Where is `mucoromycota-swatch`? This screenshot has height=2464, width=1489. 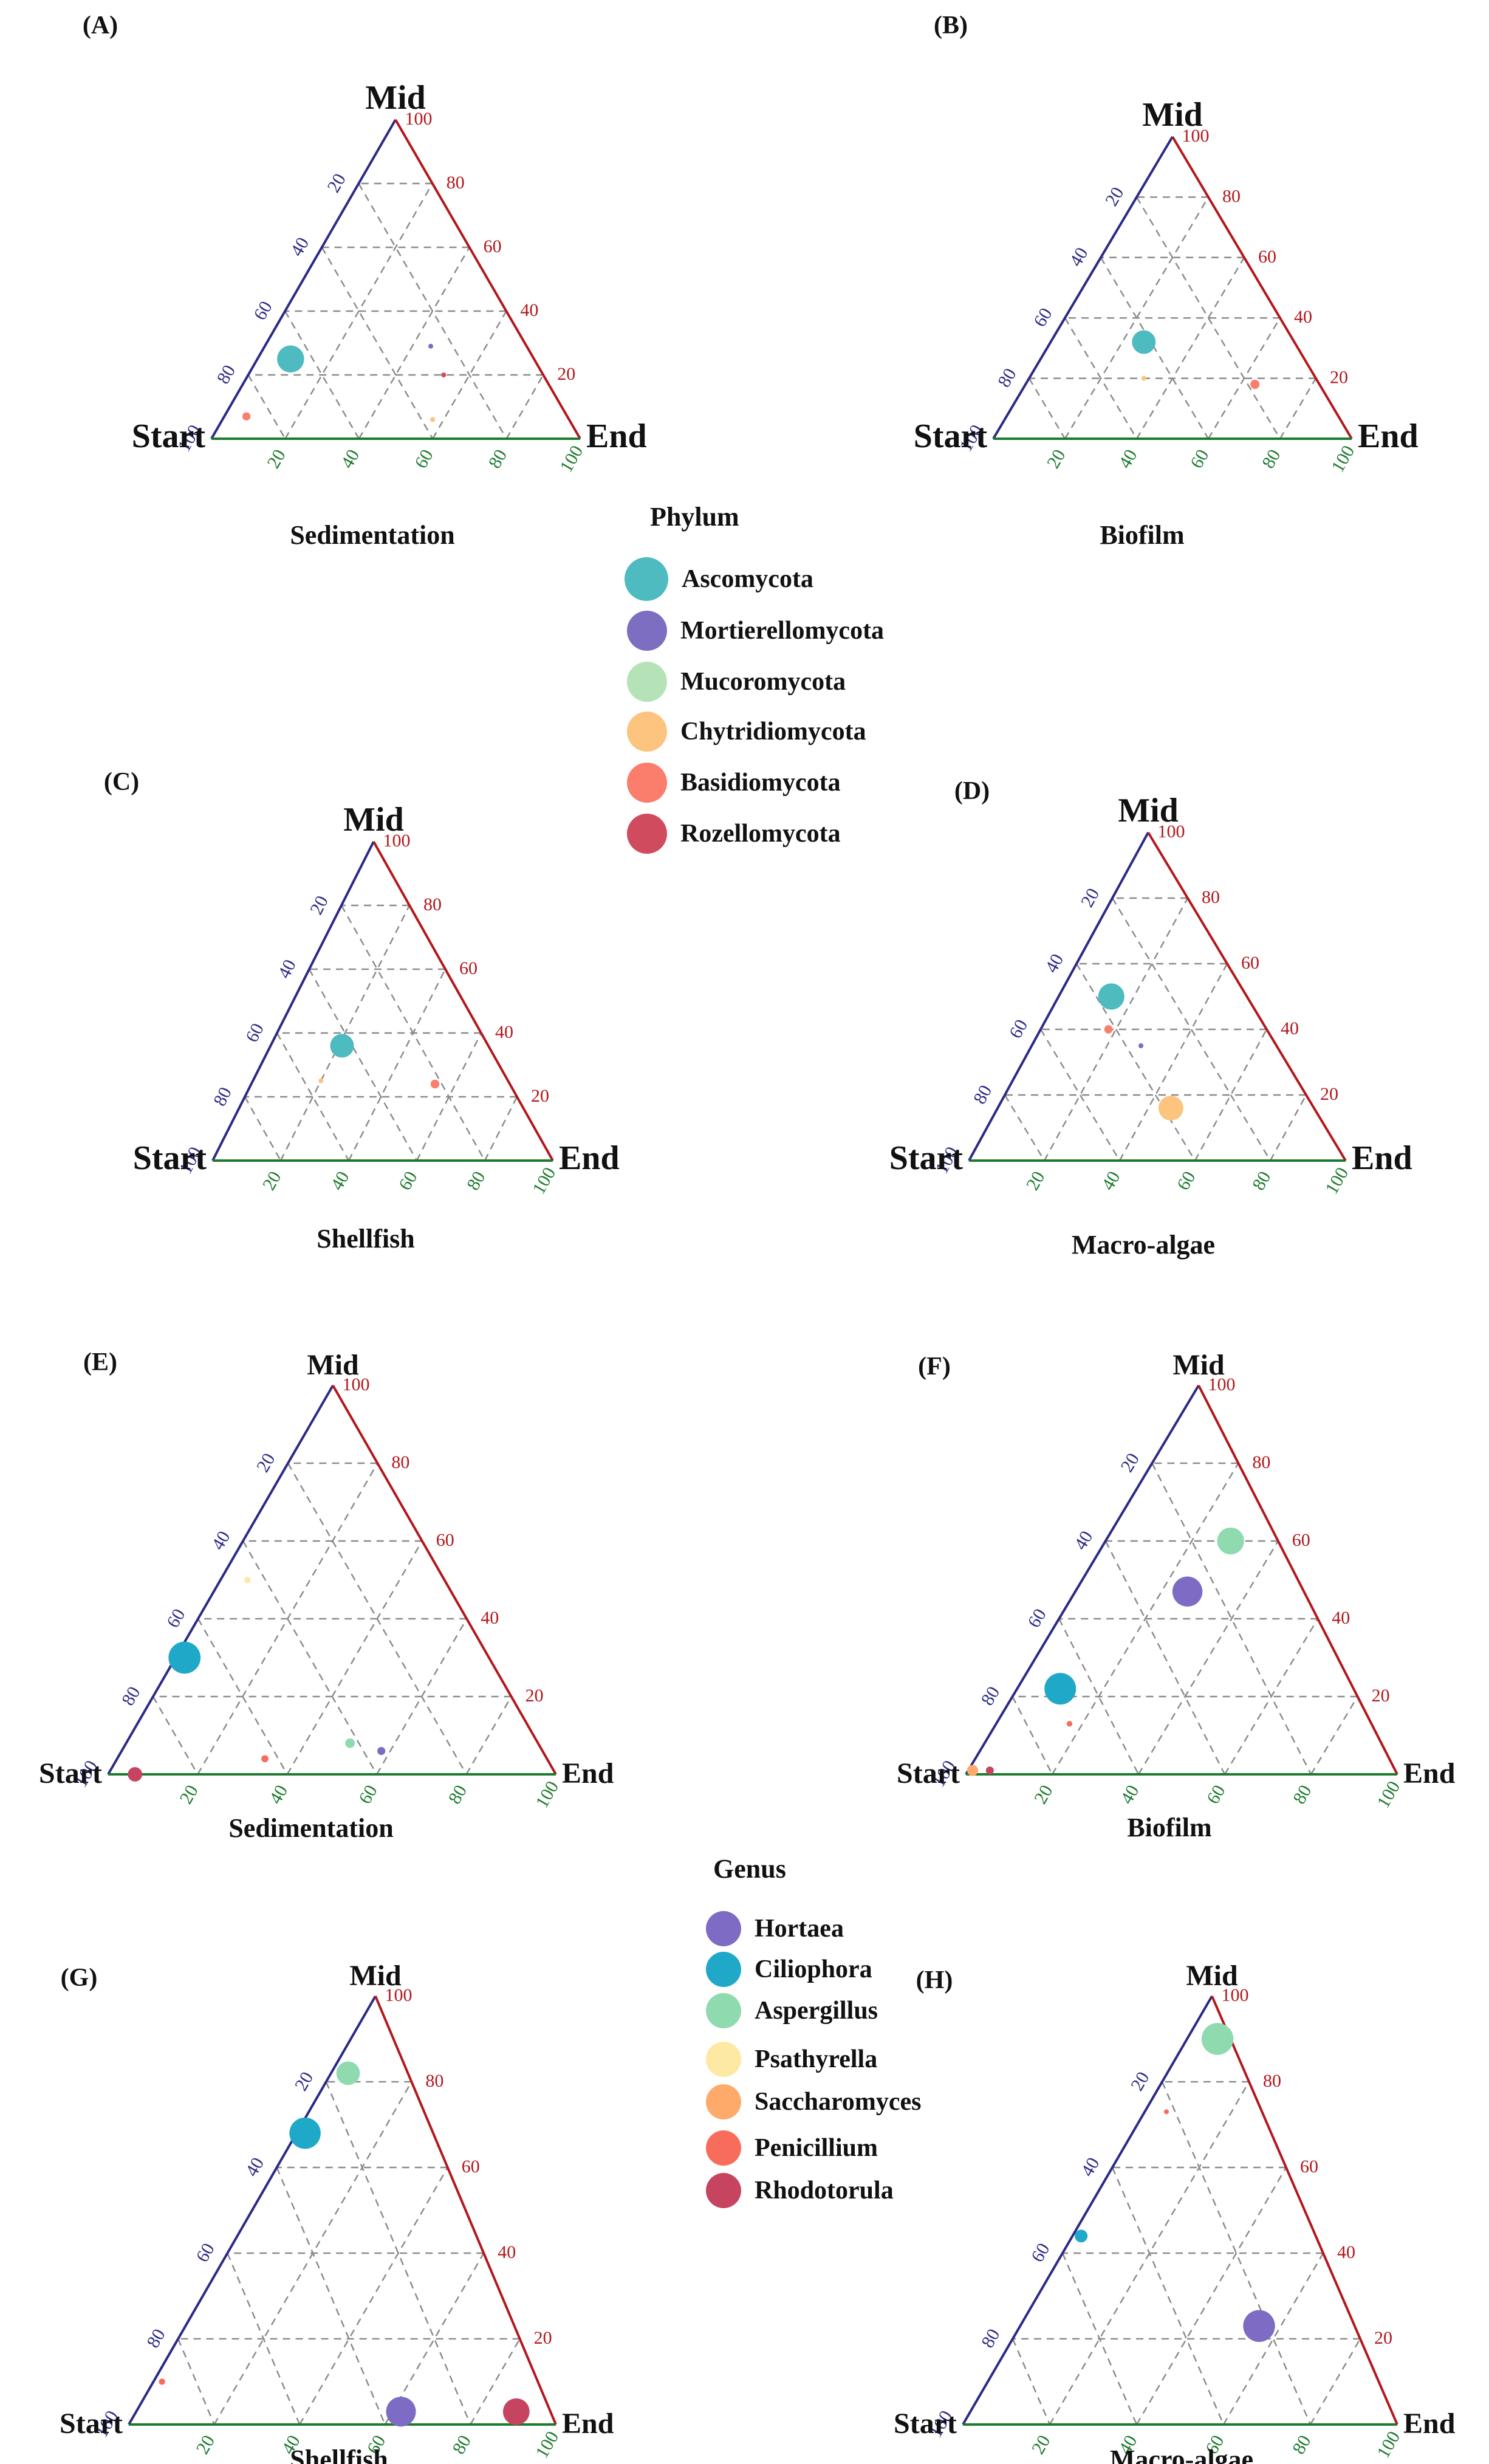
mucoromycota-swatch is located at coordinates (647, 682).